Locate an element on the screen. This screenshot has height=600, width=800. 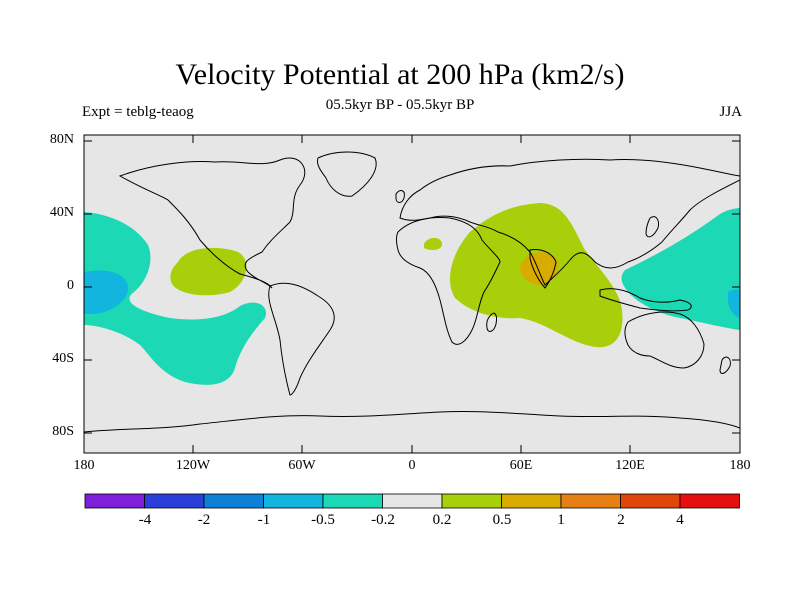
lon-label-60e: 60E is located at coordinates (521, 465).